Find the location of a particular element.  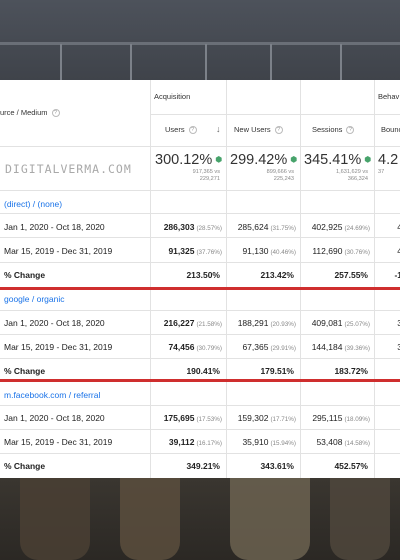

sessions-percent: (24.69%) is located at coordinates (357, 228).